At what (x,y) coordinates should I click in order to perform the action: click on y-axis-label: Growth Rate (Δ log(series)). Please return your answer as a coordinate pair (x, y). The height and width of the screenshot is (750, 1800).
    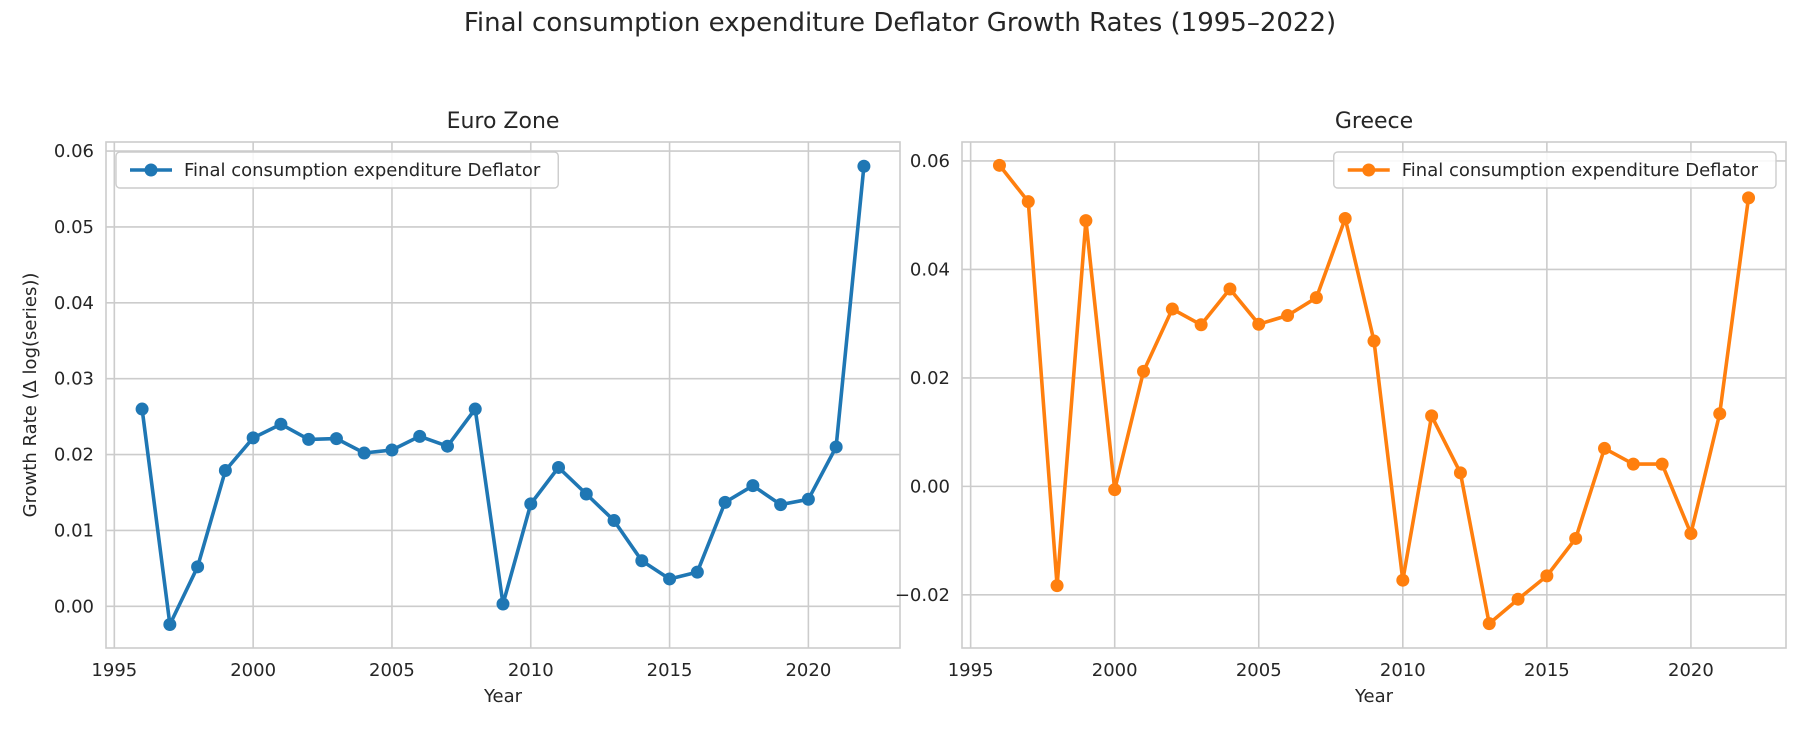
    Looking at the image, I should click on (30, 395).